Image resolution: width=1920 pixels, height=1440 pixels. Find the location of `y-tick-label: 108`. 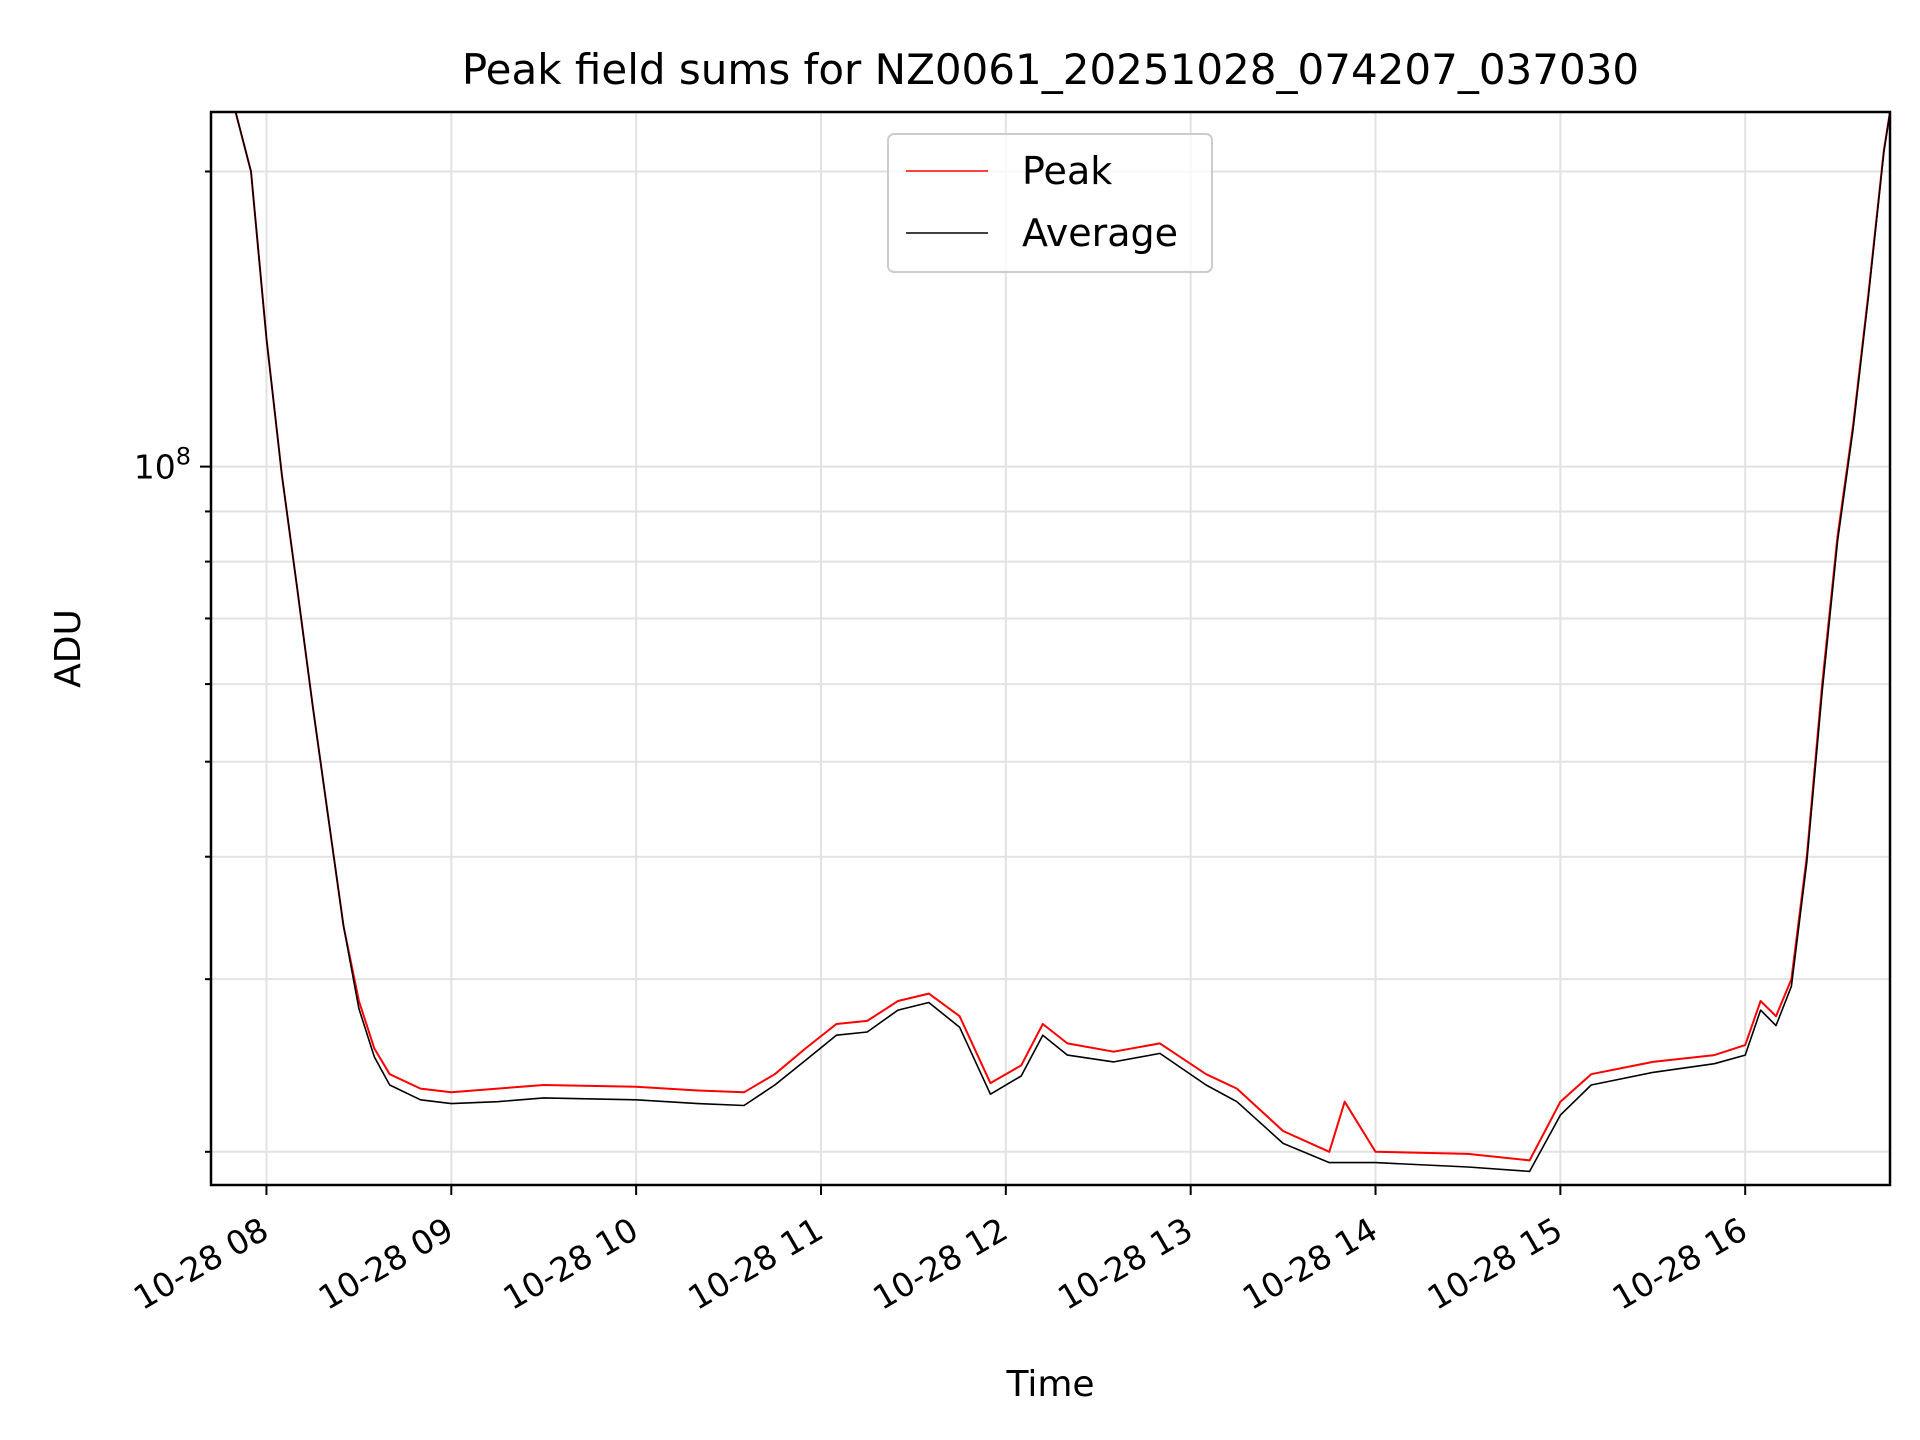

y-tick-label: 108 is located at coordinates (162, 465).